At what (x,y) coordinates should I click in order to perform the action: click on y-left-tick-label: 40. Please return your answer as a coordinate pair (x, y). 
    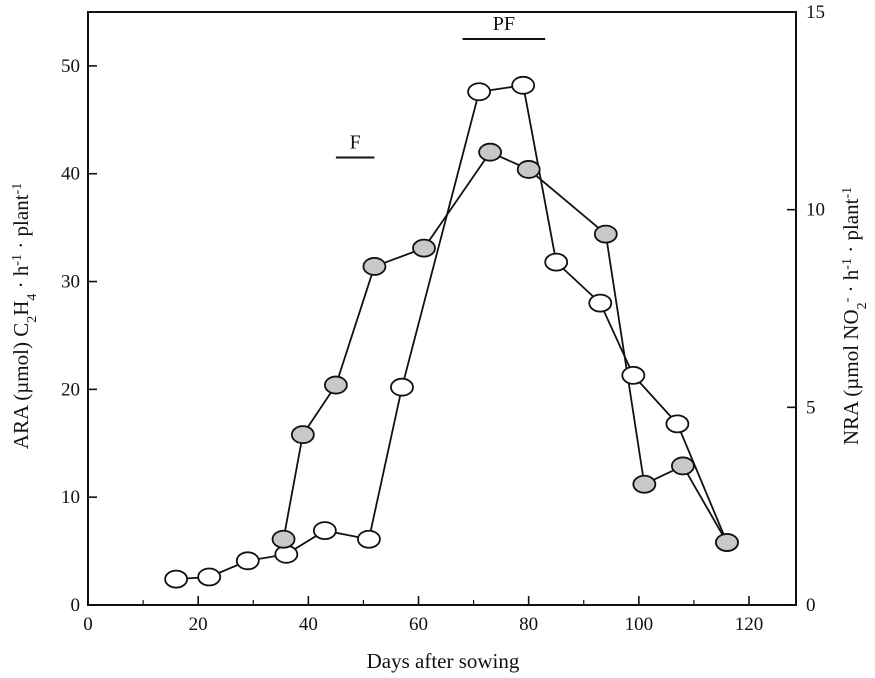
    Looking at the image, I should click on (70, 174).